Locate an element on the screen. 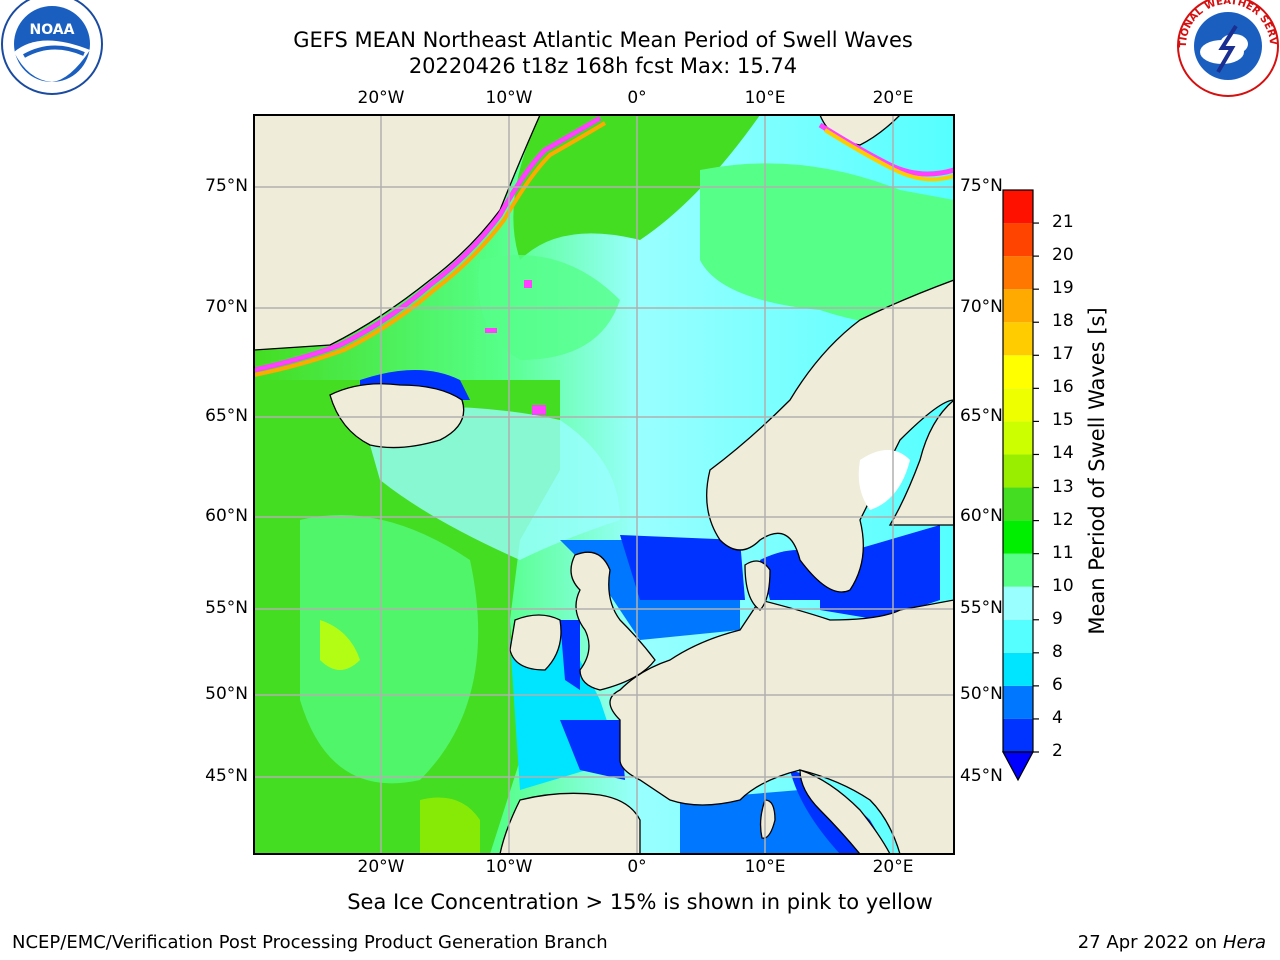 This screenshot has width=1280, height=960. lat-label-right: 70°N is located at coordinates (981, 307).